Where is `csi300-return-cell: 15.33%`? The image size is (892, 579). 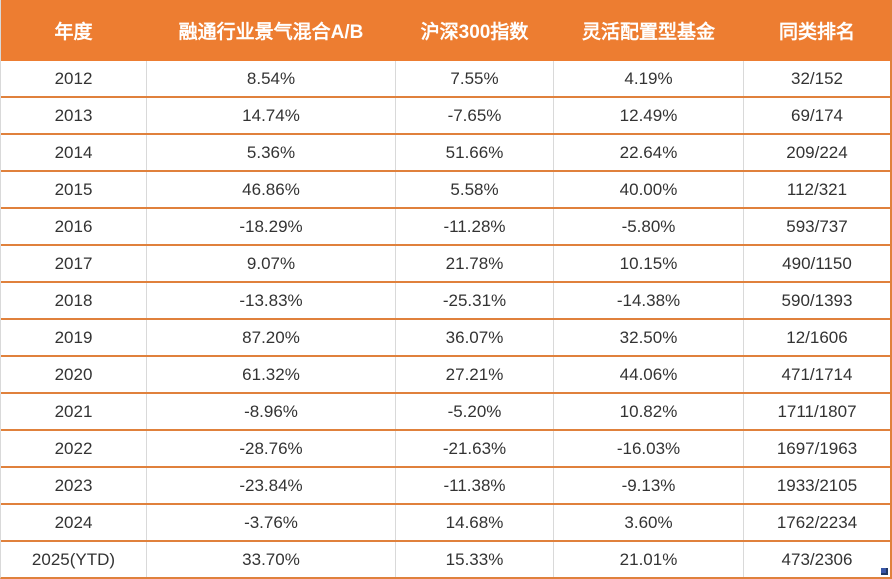
csi300-return-cell: 15.33% is located at coordinates (474, 559).